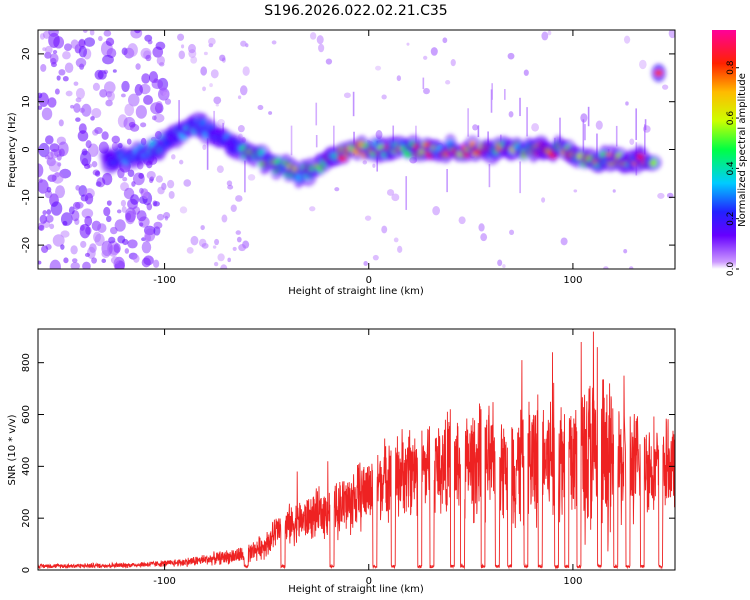 The image size is (750, 600). I want to click on spectrogram-x-tick-label: -100, so click(164, 280).